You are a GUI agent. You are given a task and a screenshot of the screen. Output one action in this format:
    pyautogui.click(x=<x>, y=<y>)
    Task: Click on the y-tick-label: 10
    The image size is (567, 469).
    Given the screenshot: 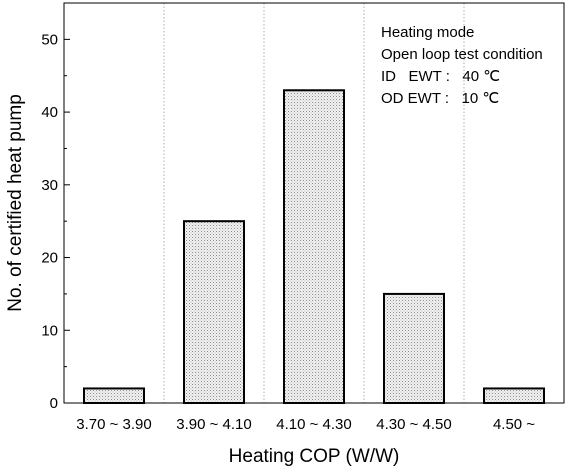 What is the action you would take?
    pyautogui.click(x=49, y=330)
    